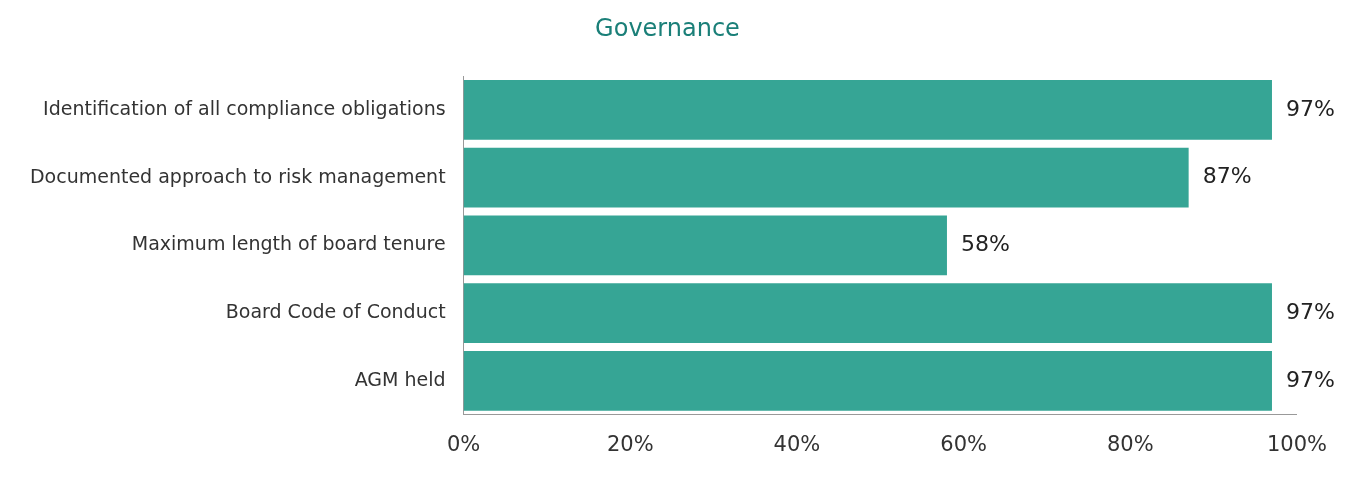  I want to click on x-tick-label: 60%, so click(963, 443).